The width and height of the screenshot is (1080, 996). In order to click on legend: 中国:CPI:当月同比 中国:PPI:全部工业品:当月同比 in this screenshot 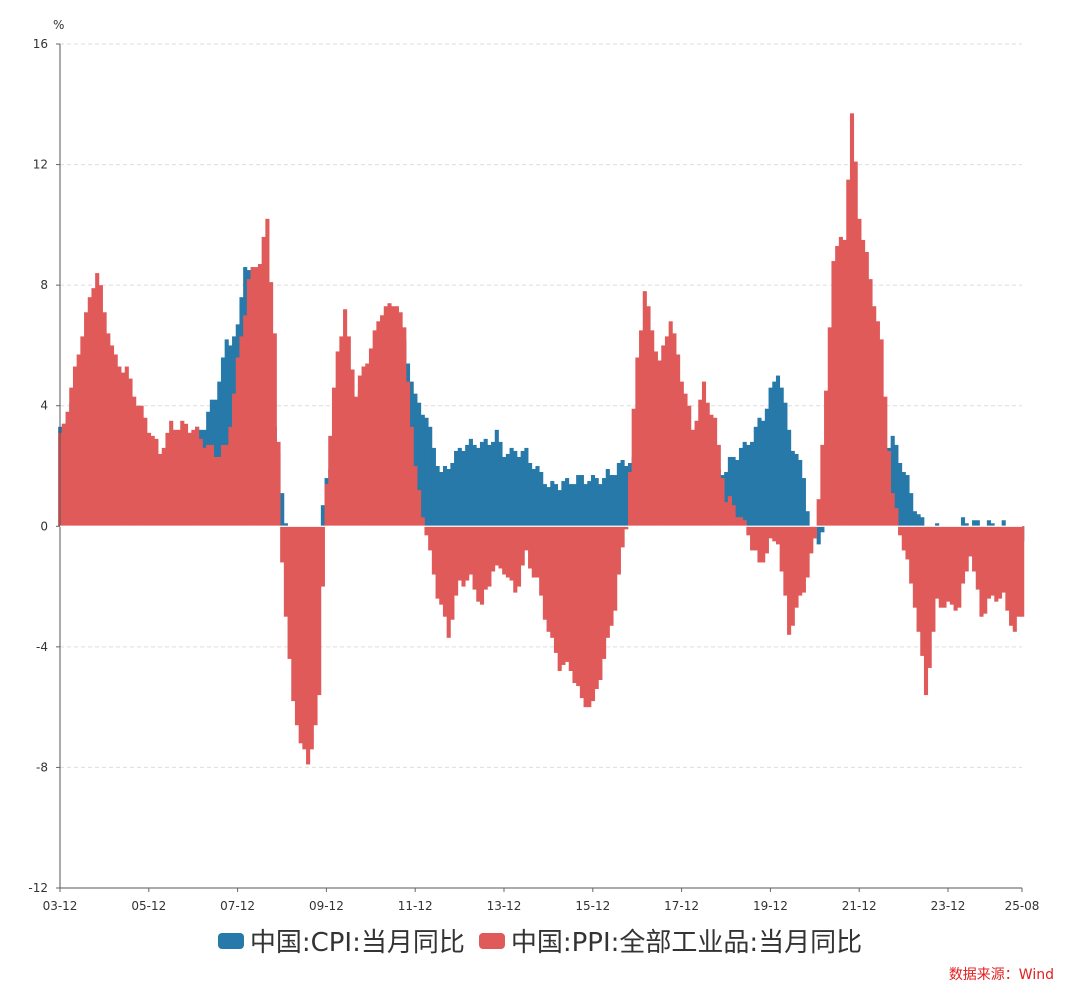, I will do `click(540, 940)`.